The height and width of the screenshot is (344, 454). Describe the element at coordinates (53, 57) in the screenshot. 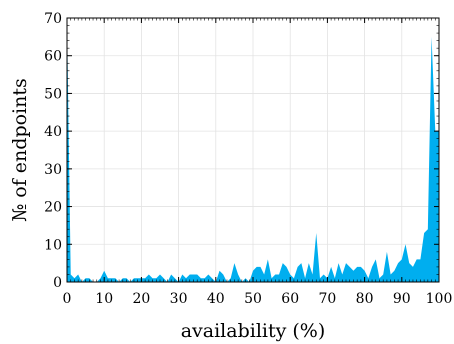

I see `y-tick-label: 60` at that location.